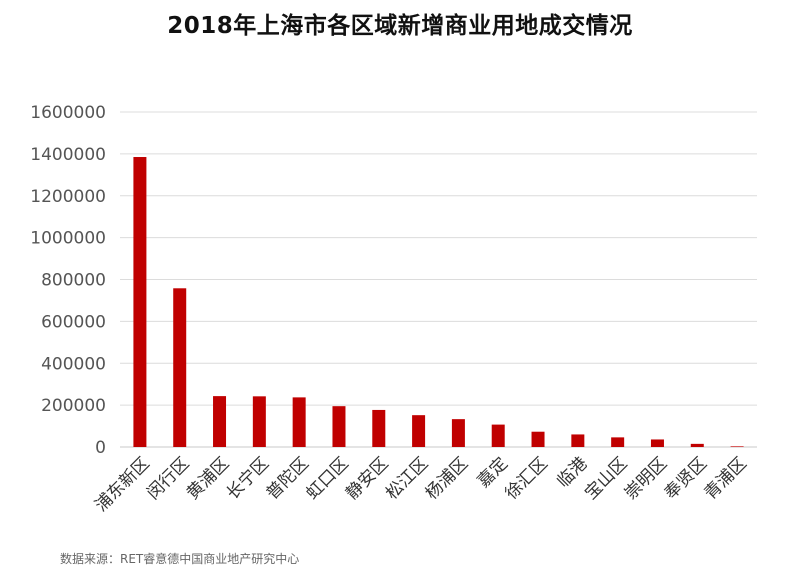 The image size is (800, 584). What do you see at coordinates (646, 479) in the screenshot?
I see `x-tick-label: 崇明区` at bounding box center [646, 479].